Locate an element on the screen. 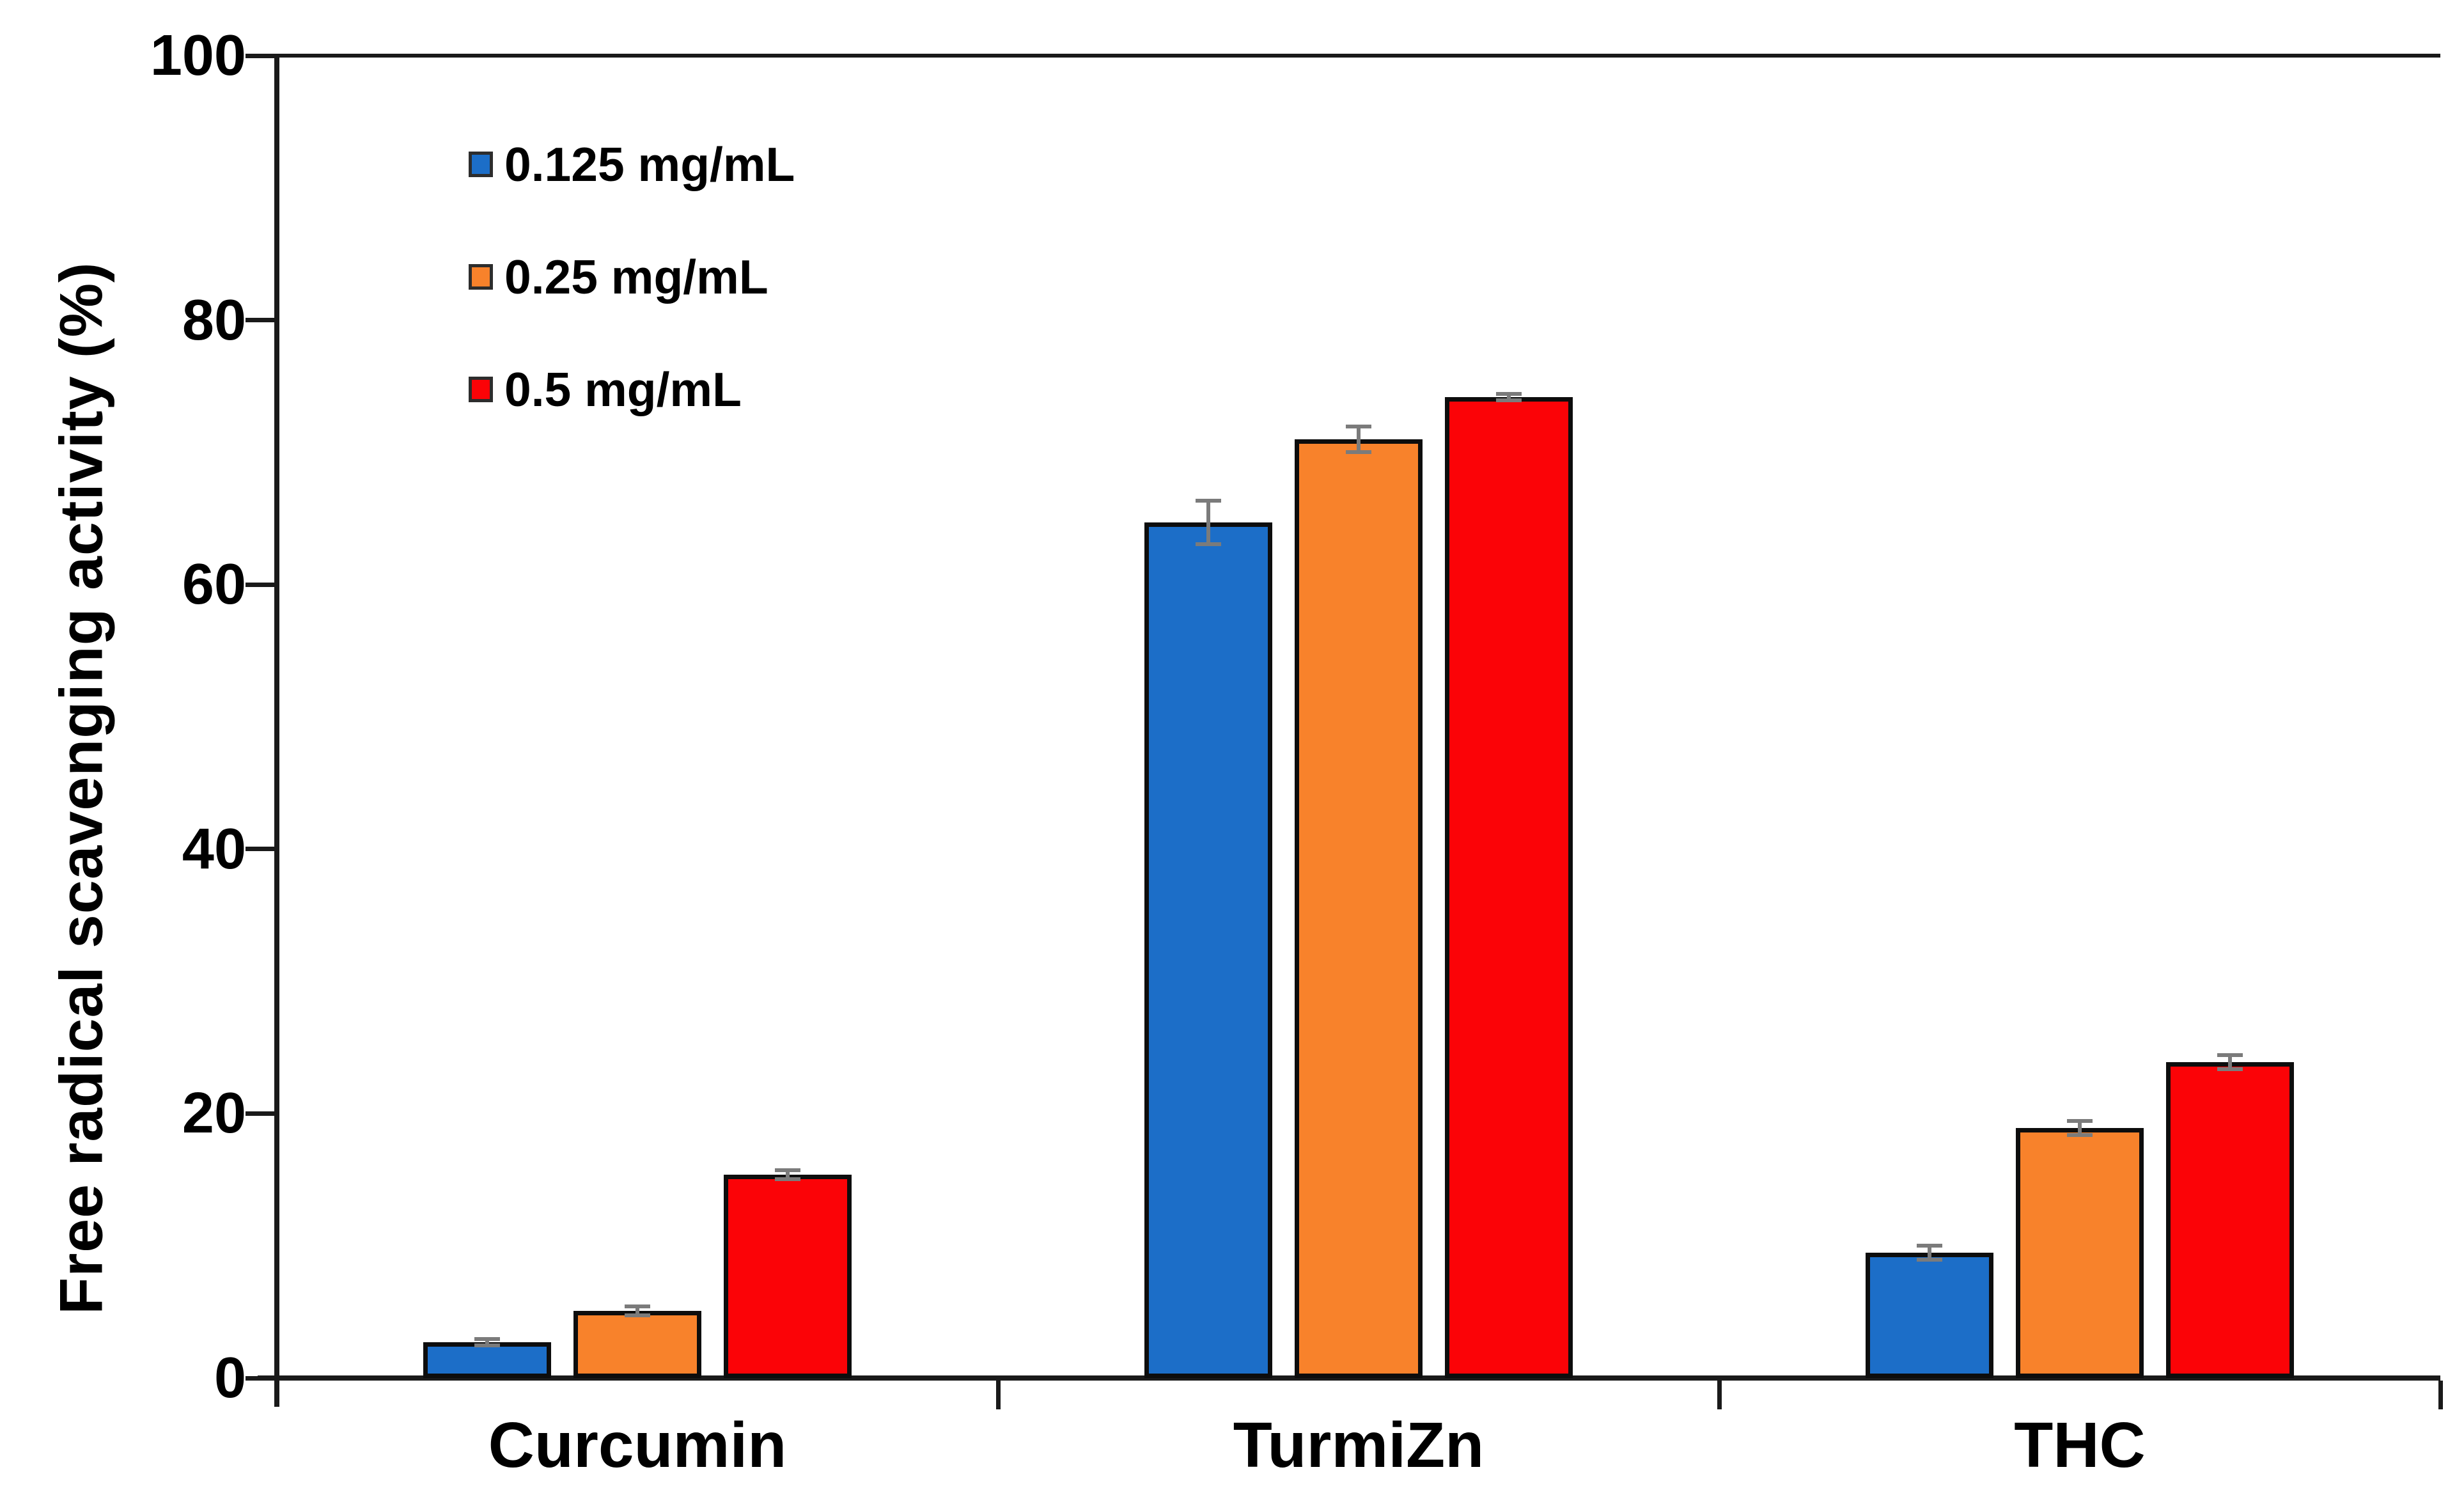 Image resolution: width=2464 pixels, height=1504 pixels. y-tick-label: 0 is located at coordinates (230, 1378).